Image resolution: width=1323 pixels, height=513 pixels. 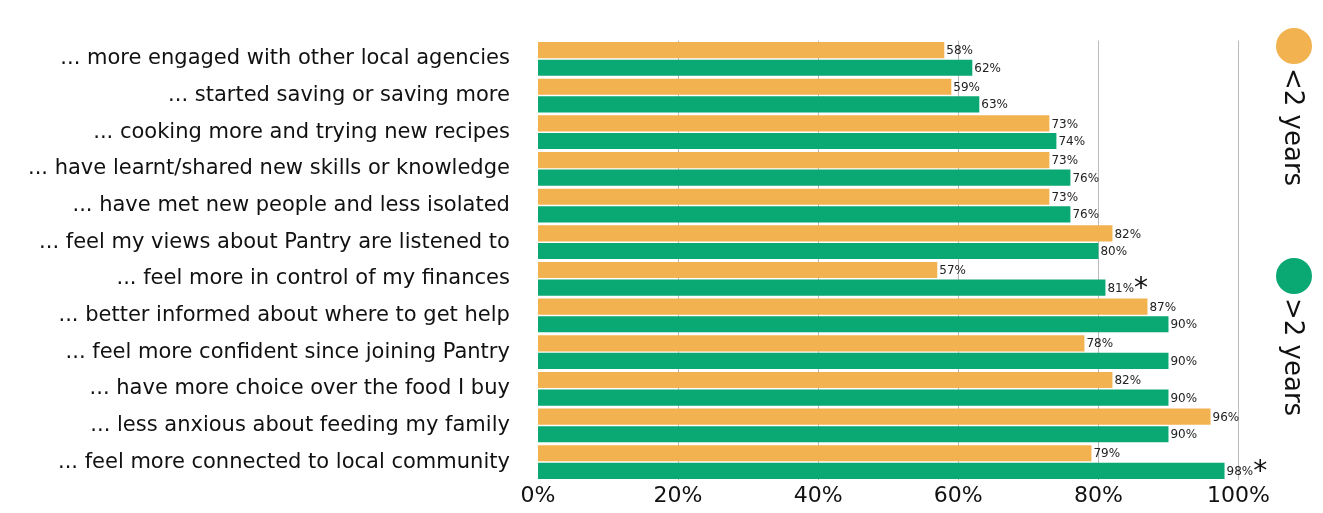 What do you see at coordinates (994, 104) in the screenshot?
I see `data-label: 63%` at bounding box center [994, 104].